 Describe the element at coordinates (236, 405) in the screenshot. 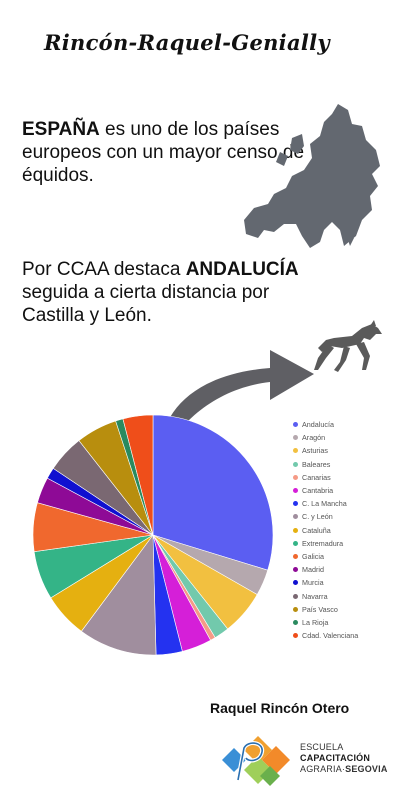

I see `curved-arrow-icon` at that location.